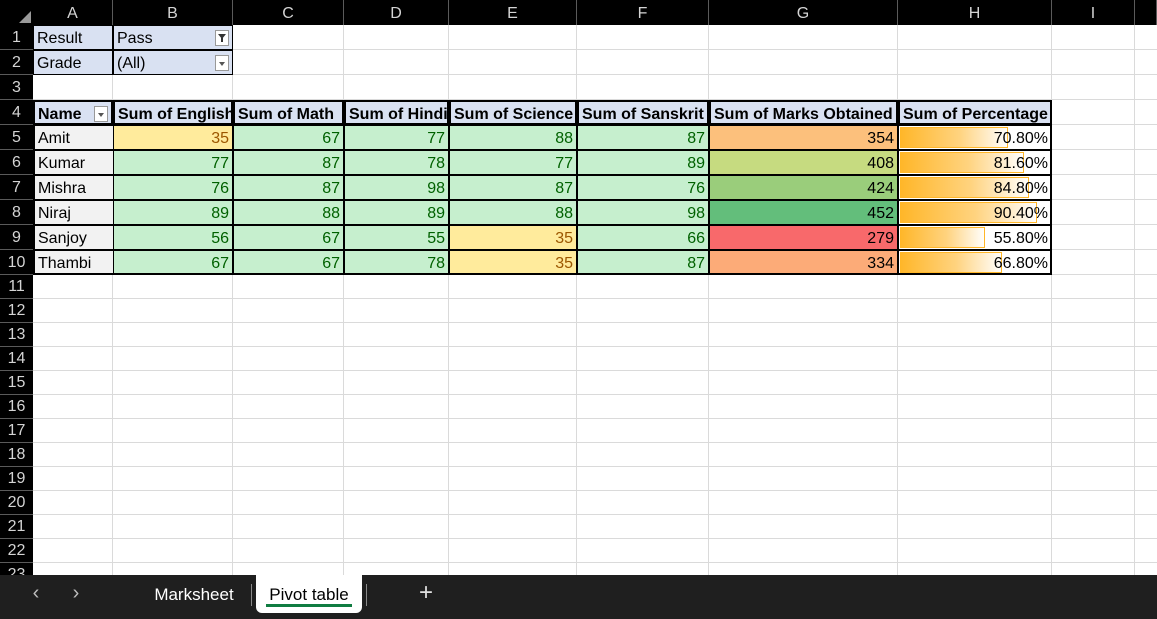 The width and height of the screenshot is (1157, 619). What do you see at coordinates (73, 262) in the screenshot?
I see `pivot-row-name: Thambi` at bounding box center [73, 262].